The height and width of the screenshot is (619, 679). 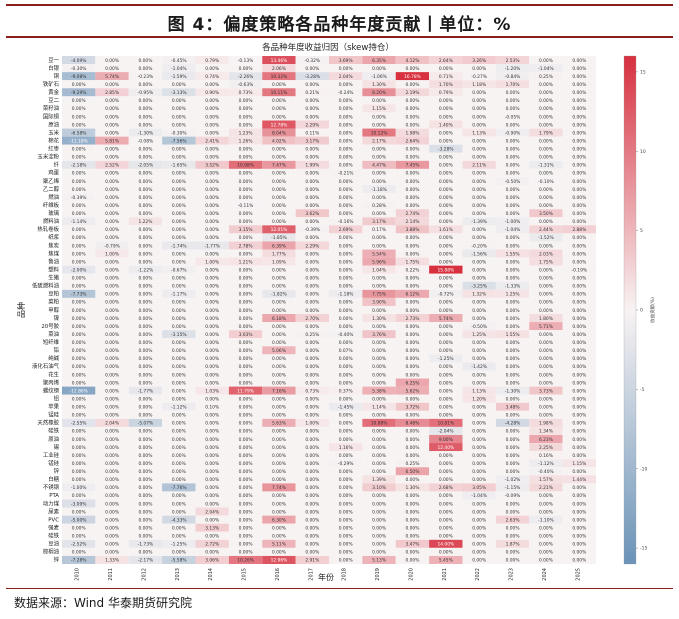 What do you see at coordinates (479, 287) in the screenshot?
I see `cell-value-label: -3.25%` at bounding box center [479, 287].